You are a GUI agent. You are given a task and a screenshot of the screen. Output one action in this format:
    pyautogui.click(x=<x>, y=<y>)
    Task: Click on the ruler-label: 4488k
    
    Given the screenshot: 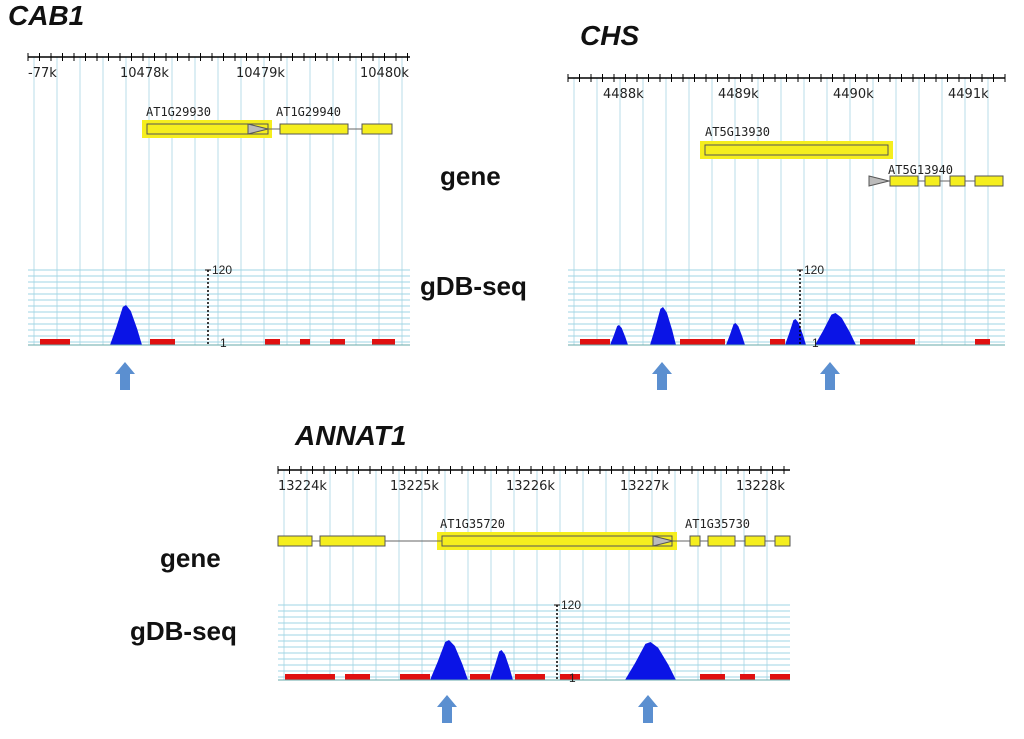 What is the action you would take?
    pyautogui.click(x=623, y=94)
    